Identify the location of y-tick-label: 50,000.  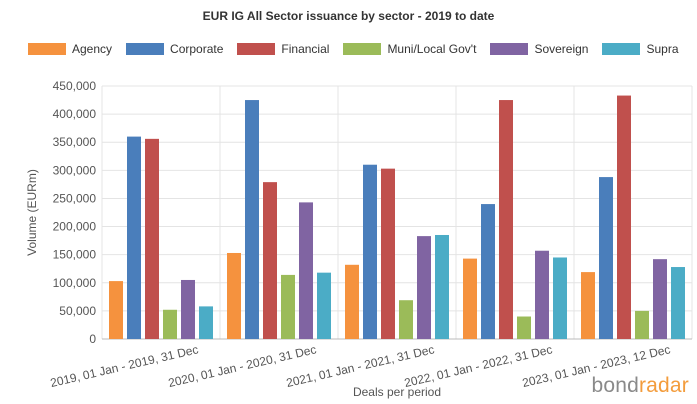
(77, 311).